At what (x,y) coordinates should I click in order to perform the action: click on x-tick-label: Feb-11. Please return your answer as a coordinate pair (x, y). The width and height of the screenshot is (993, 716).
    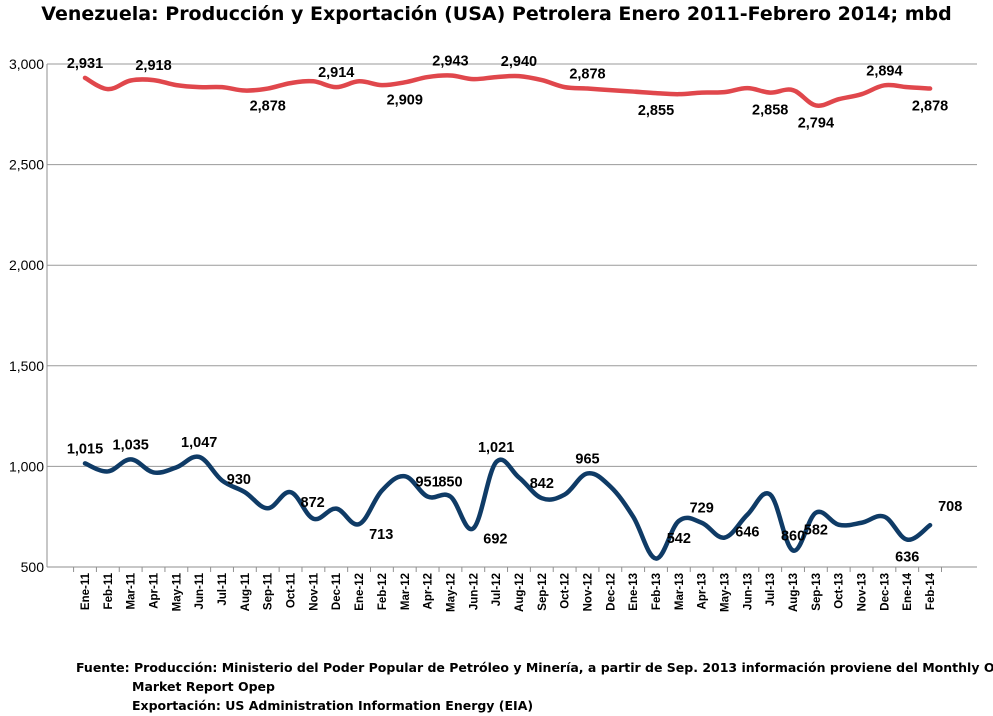
    Looking at the image, I should click on (109, 590).